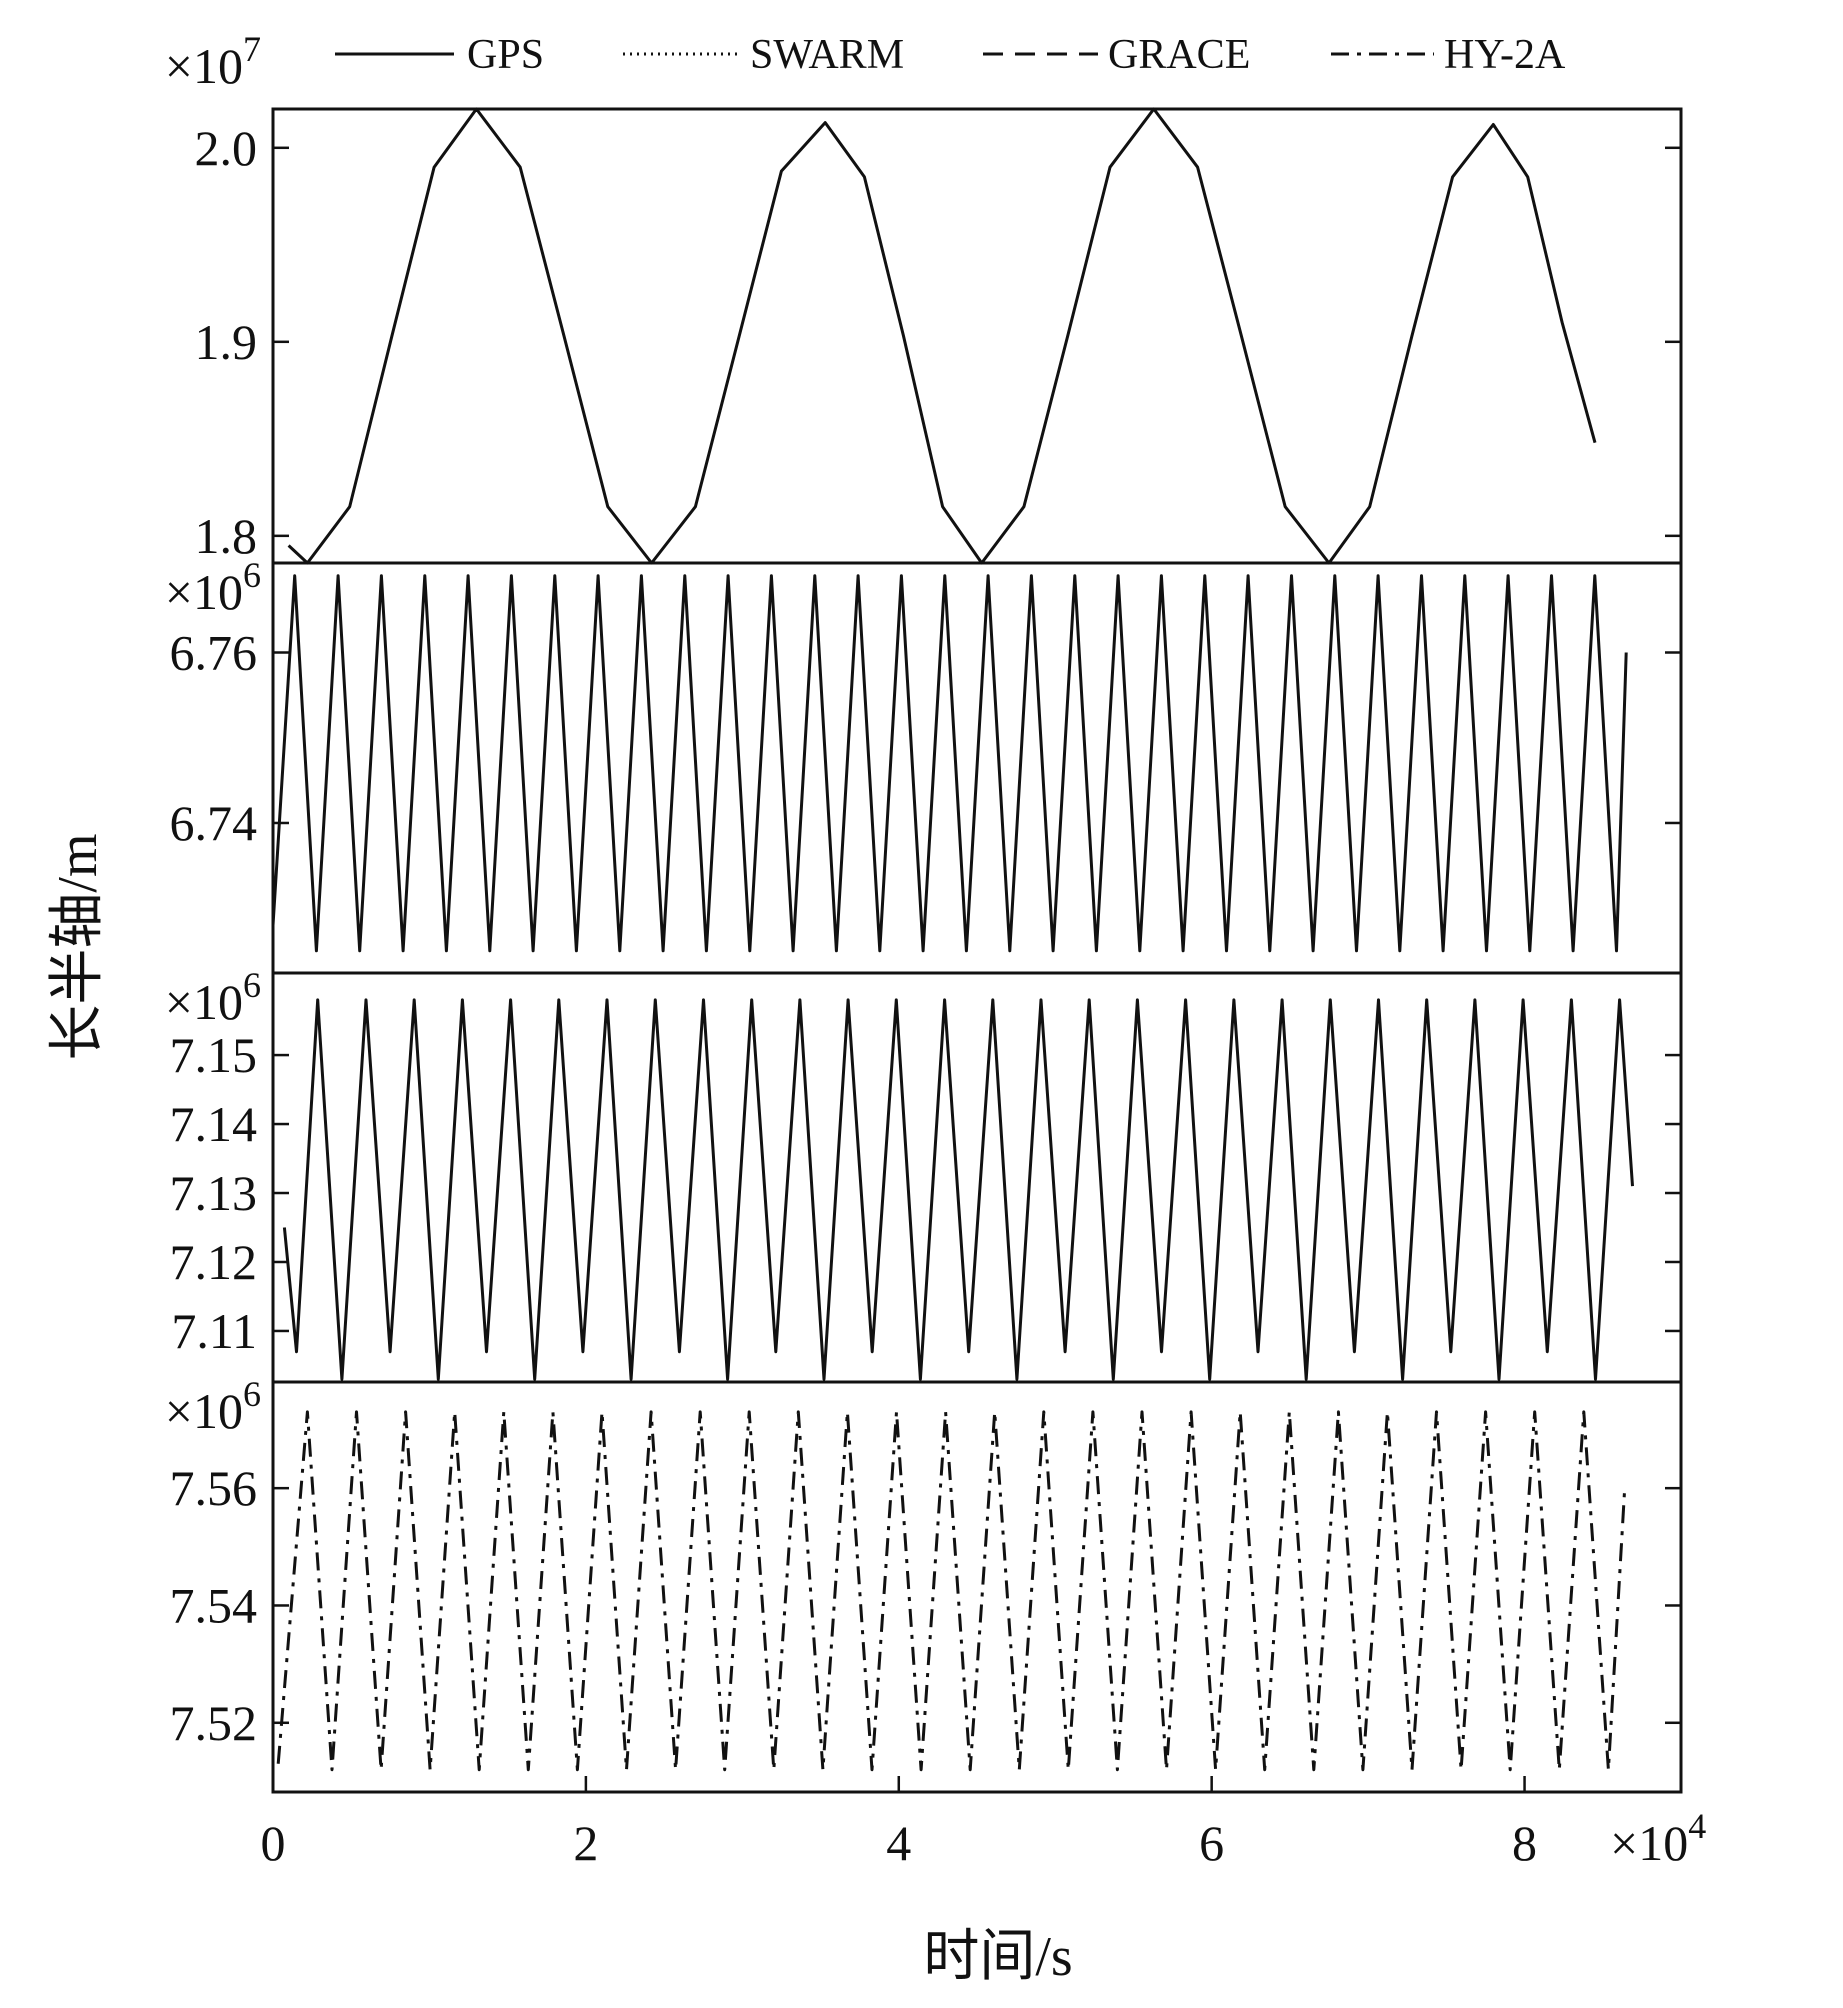  I want to click on legend-label: GRACE, so click(1179, 55).